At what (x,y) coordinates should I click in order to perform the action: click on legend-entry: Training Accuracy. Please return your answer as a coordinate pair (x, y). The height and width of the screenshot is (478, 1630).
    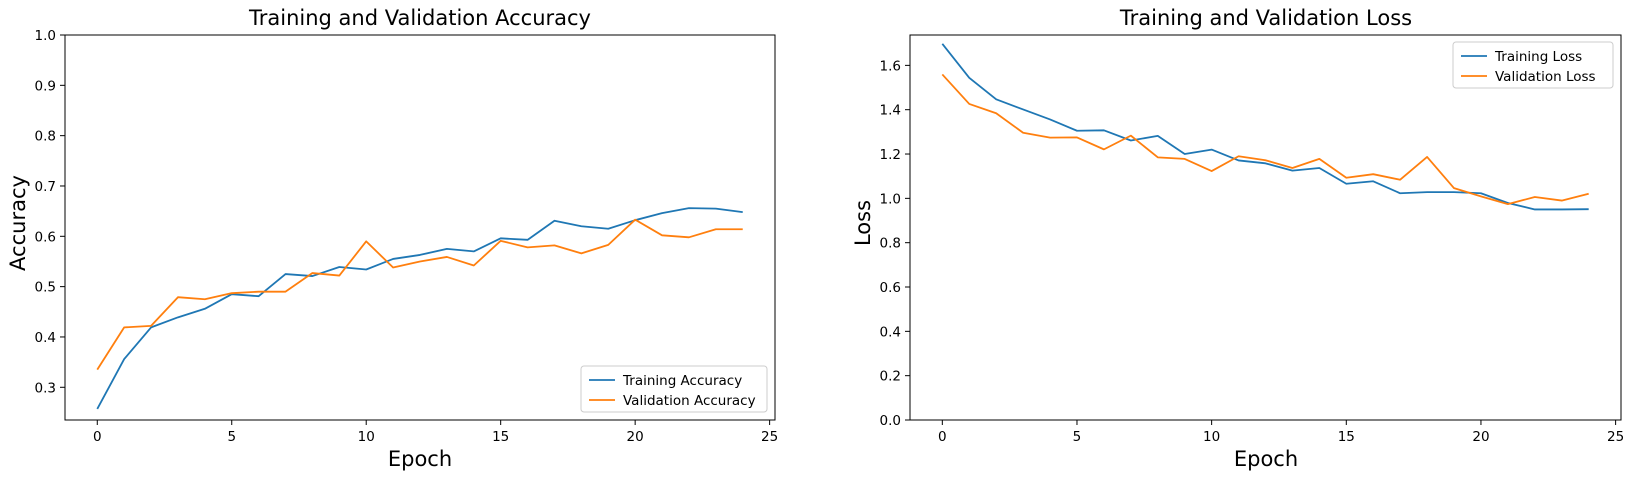
    Looking at the image, I should click on (682, 381).